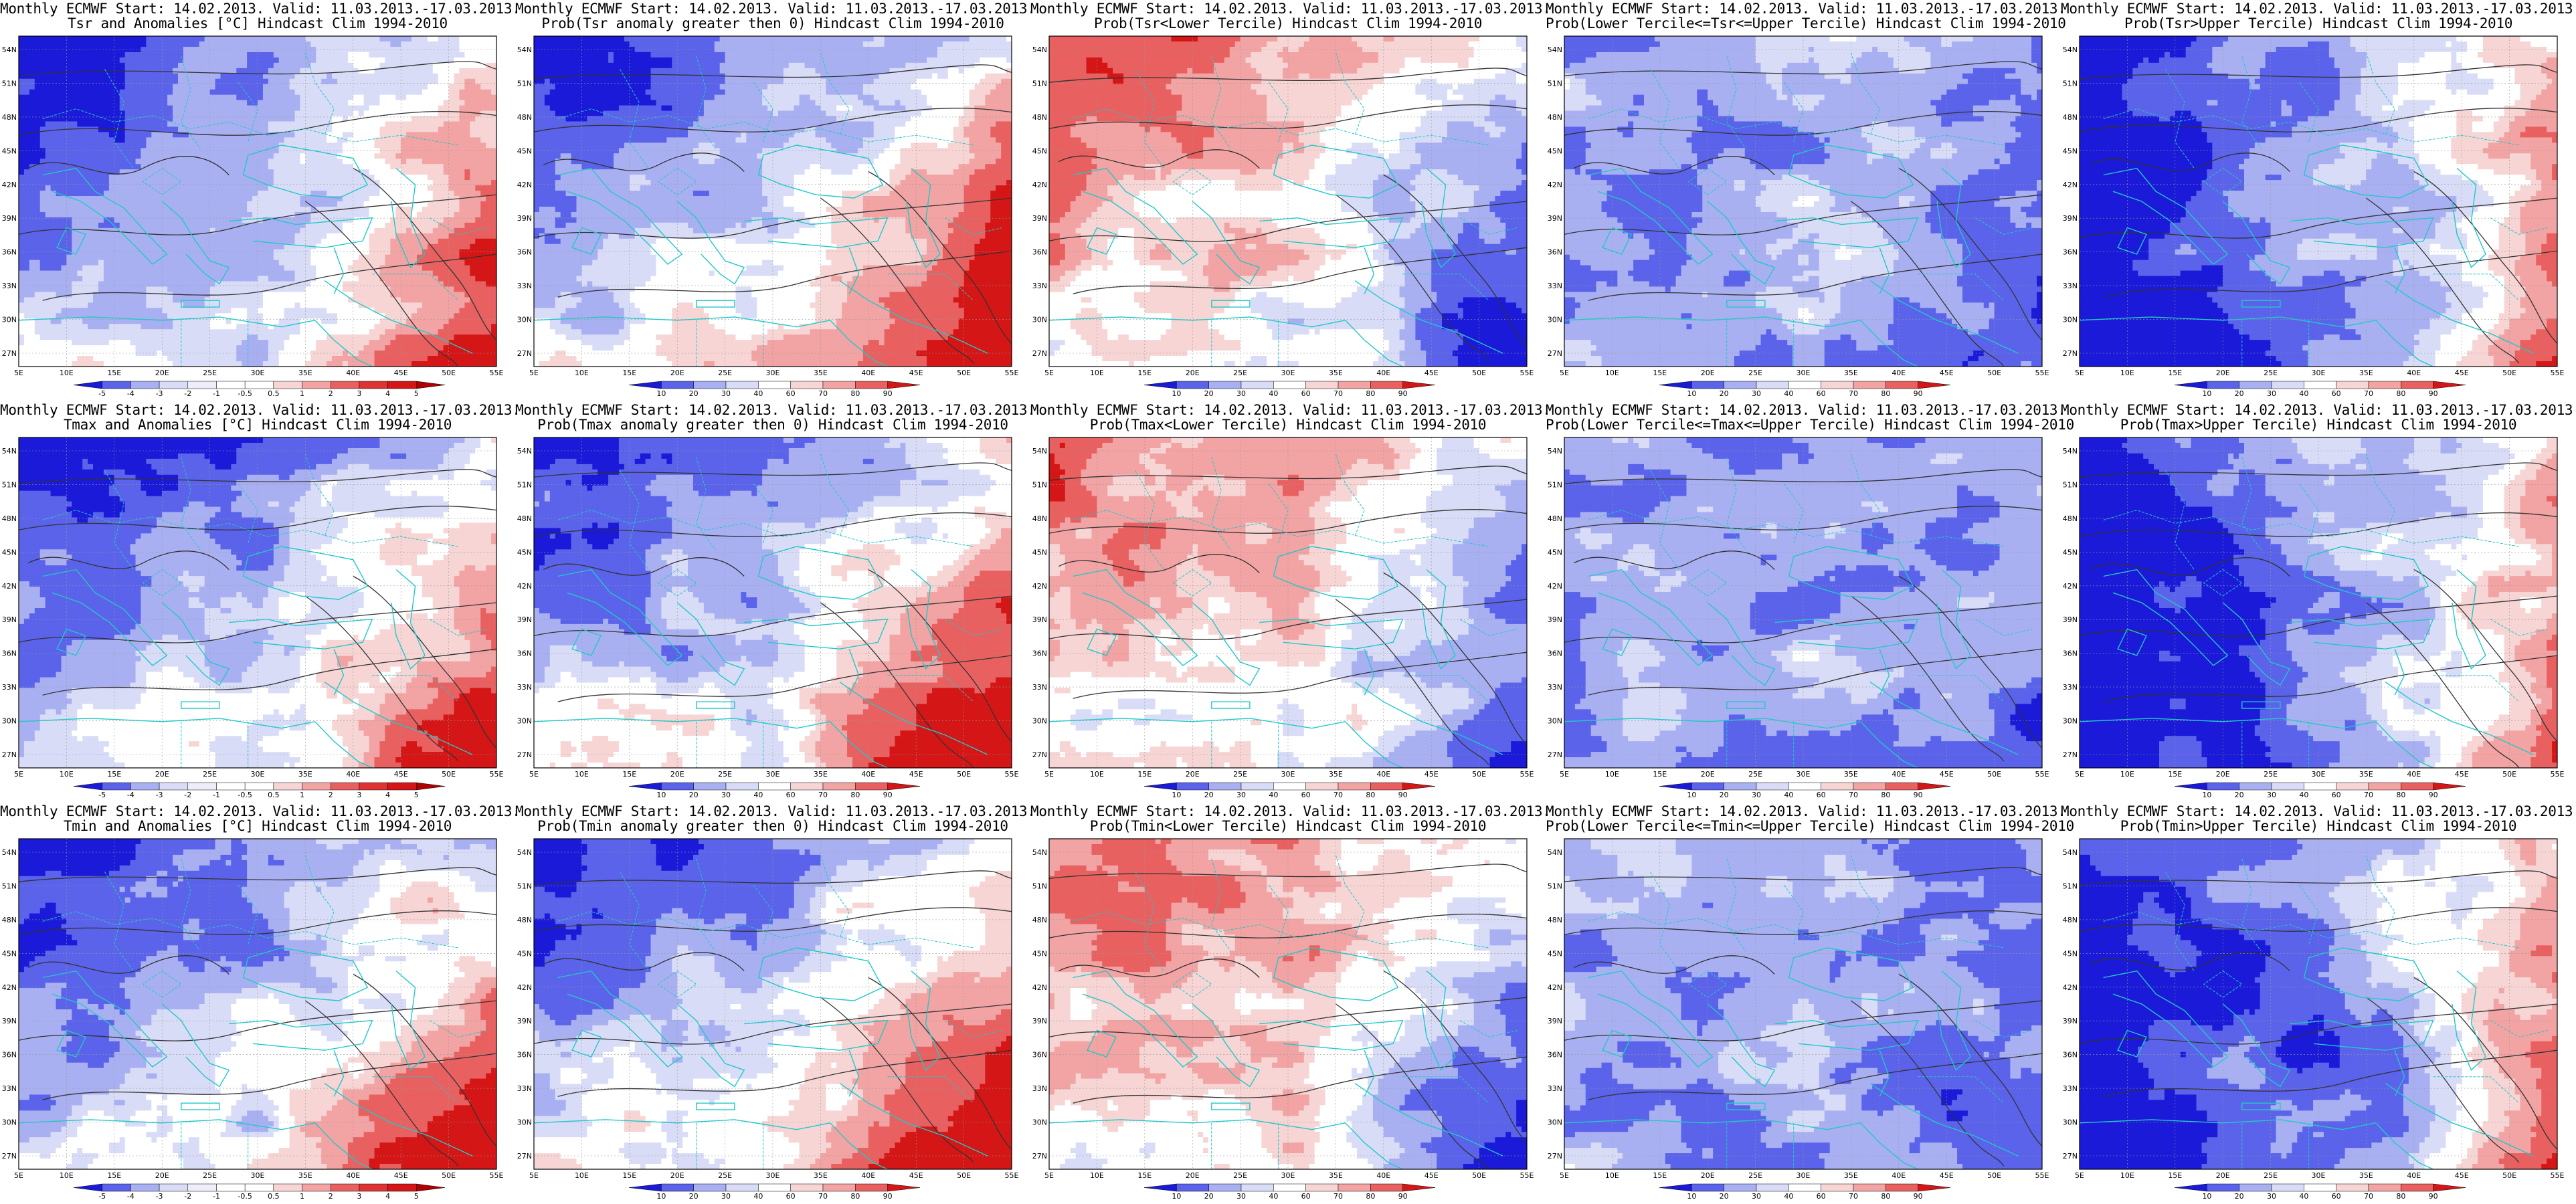  Describe the element at coordinates (331, 795) in the screenshot. I see `colorbar-tick-label: 2` at that location.